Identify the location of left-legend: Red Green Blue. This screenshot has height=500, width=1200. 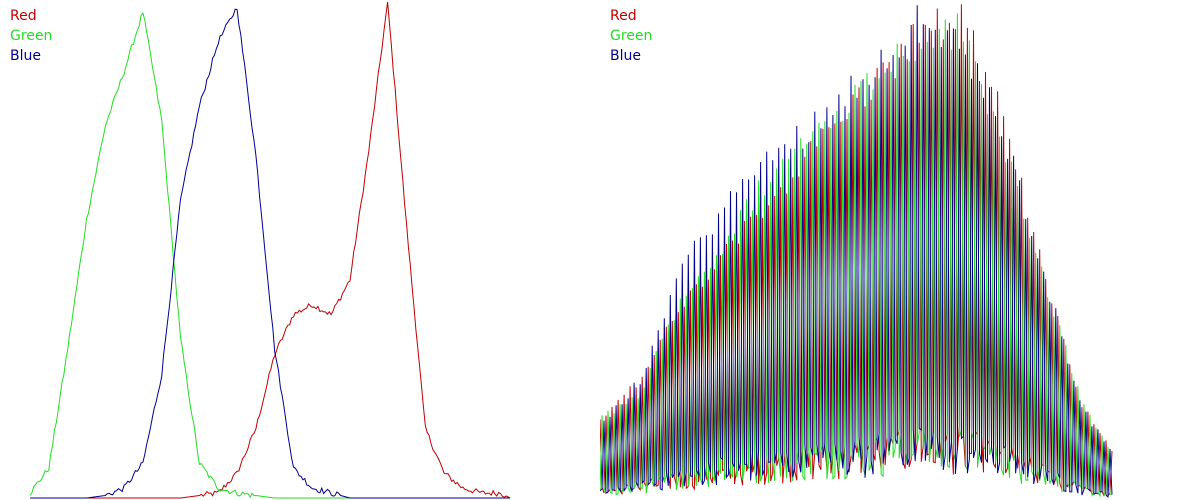
(31, 36).